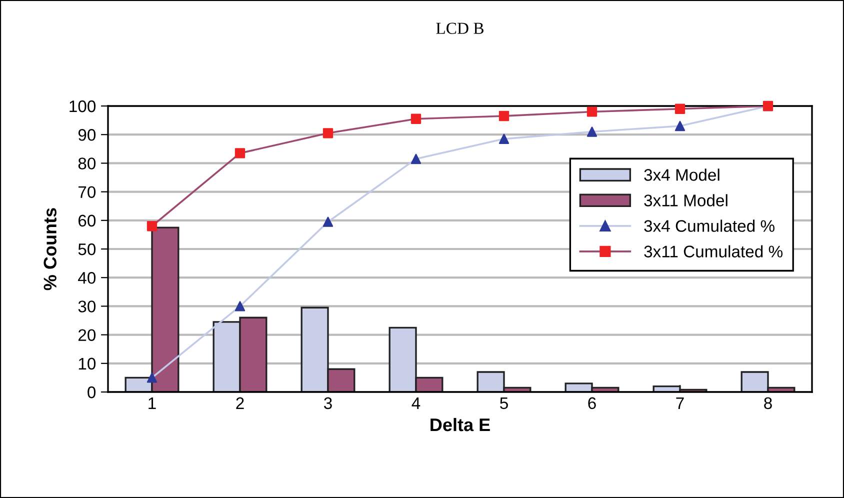 This screenshot has width=844, height=498. I want to click on y-axis-title: % Counts, so click(50, 249).